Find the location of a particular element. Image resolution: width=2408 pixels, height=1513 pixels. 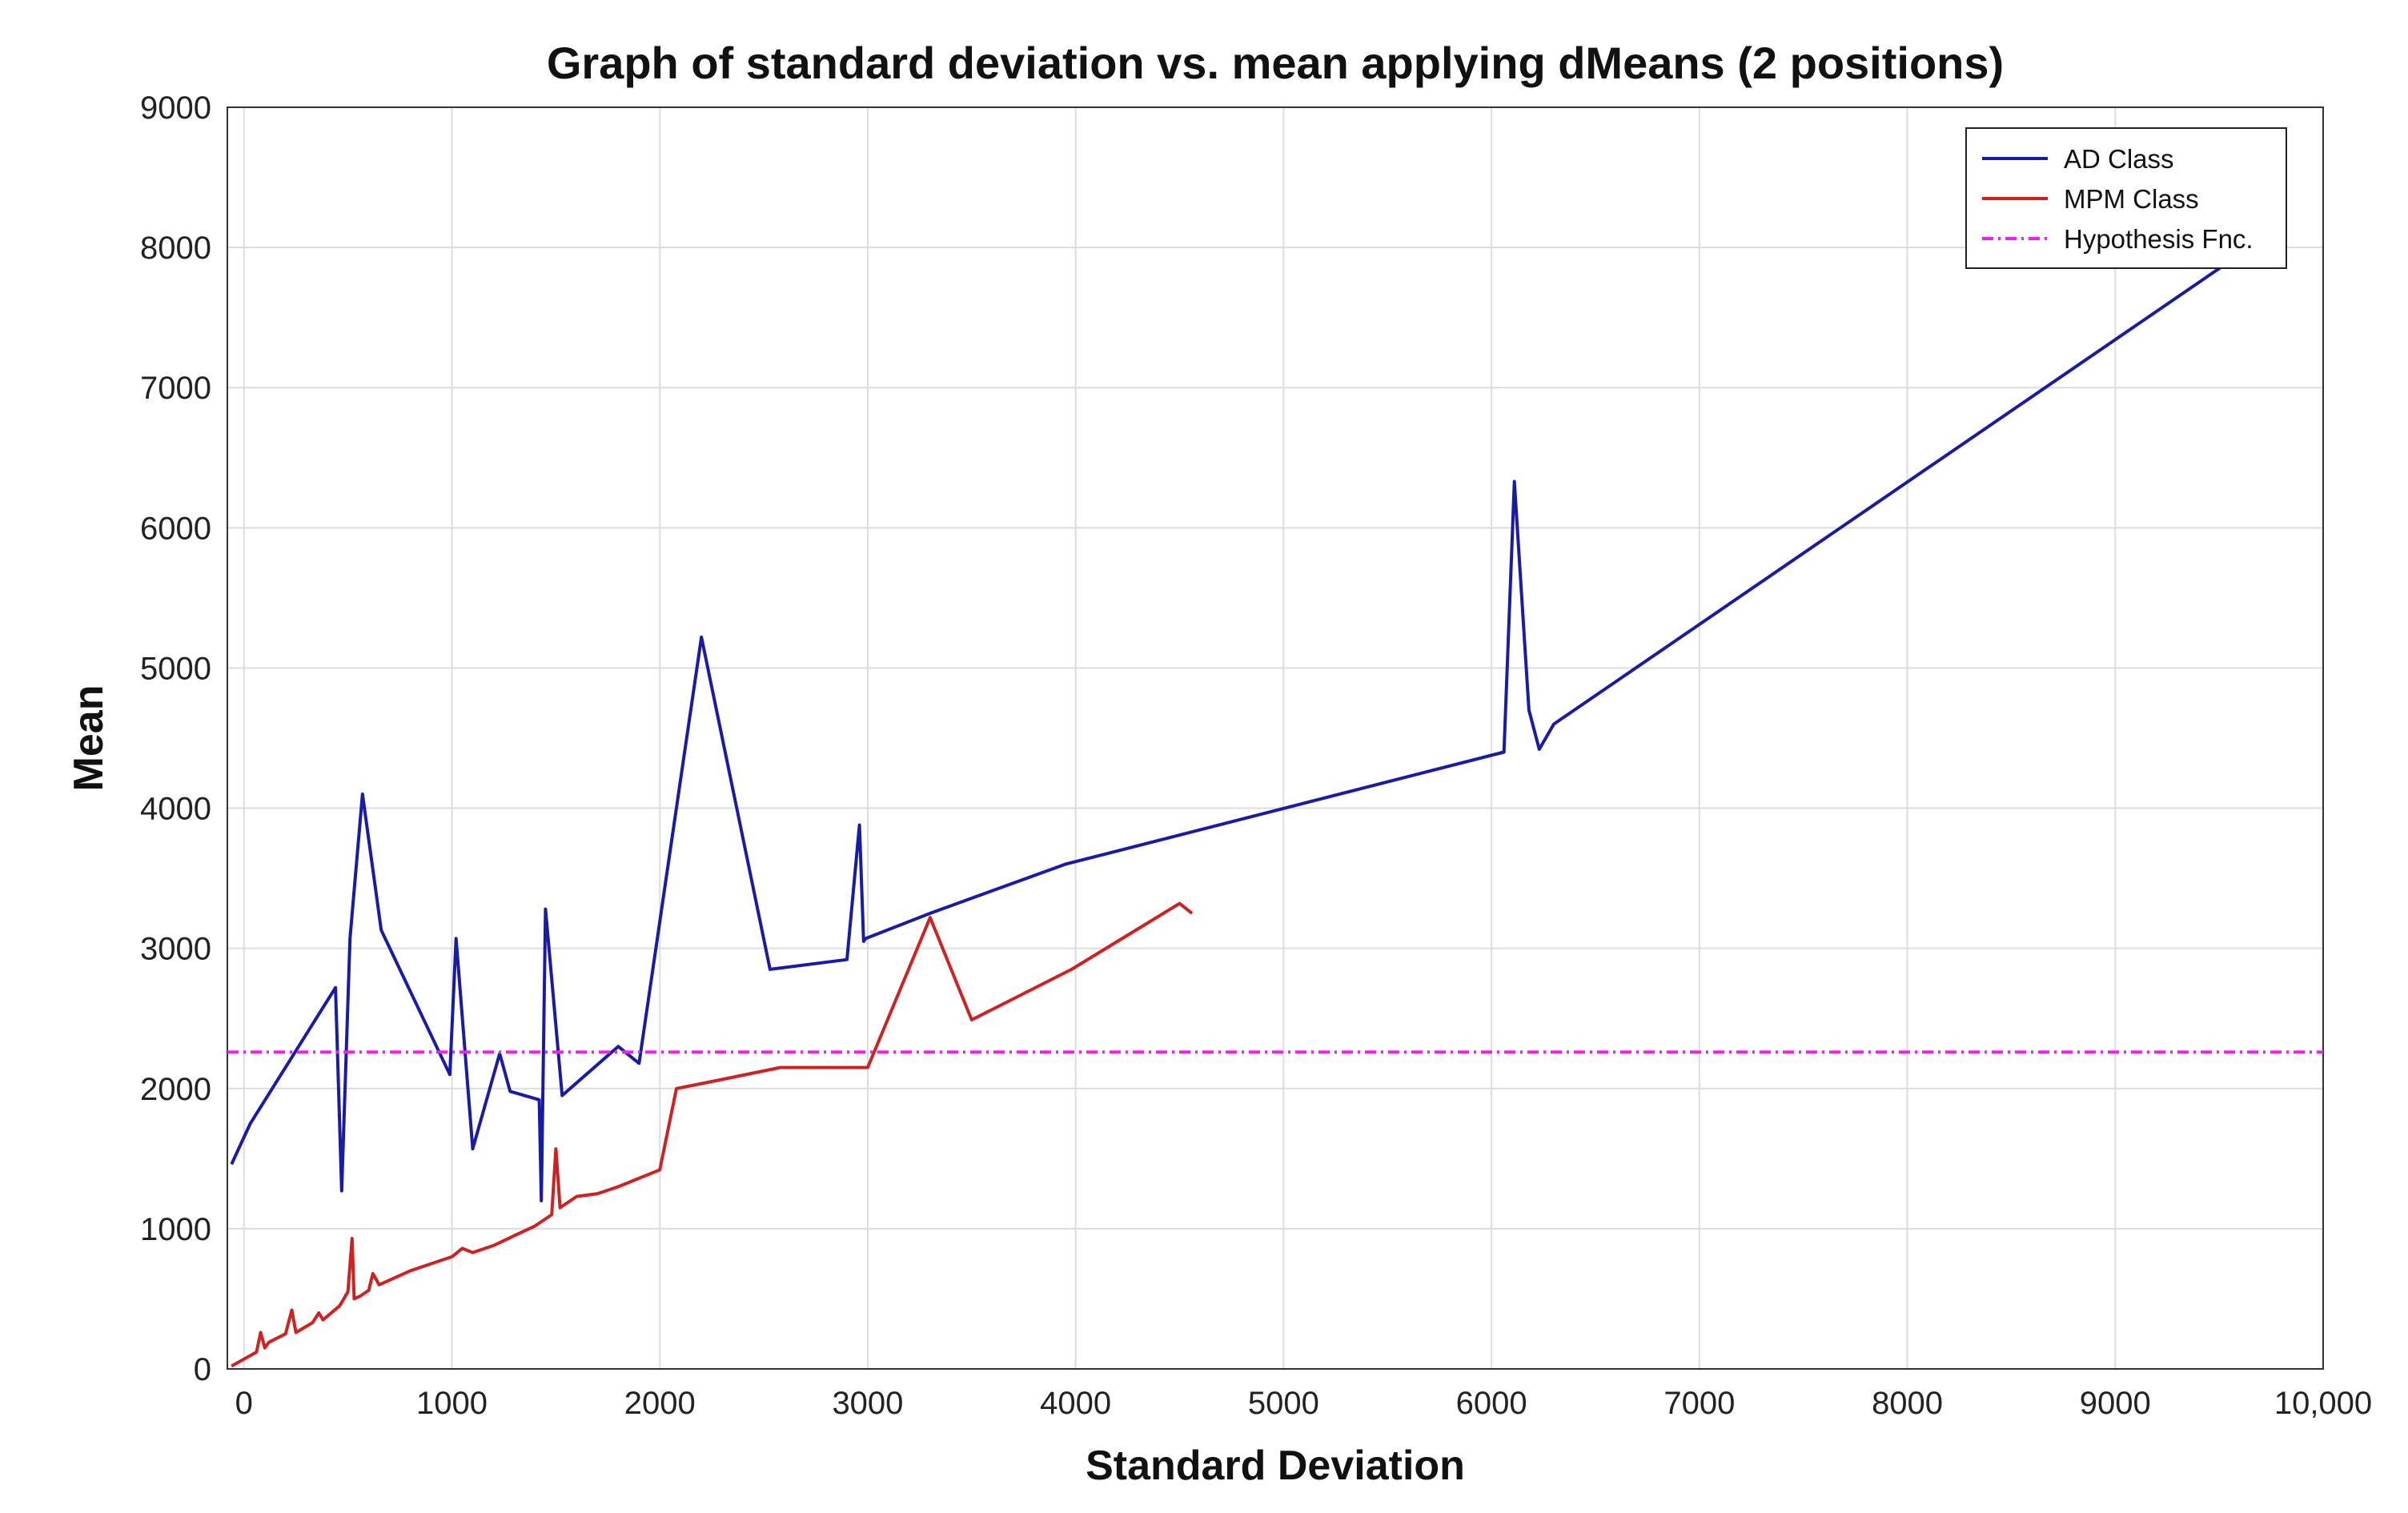

legend-label-ad-class: AD Class is located at coordinates (2119, 159).